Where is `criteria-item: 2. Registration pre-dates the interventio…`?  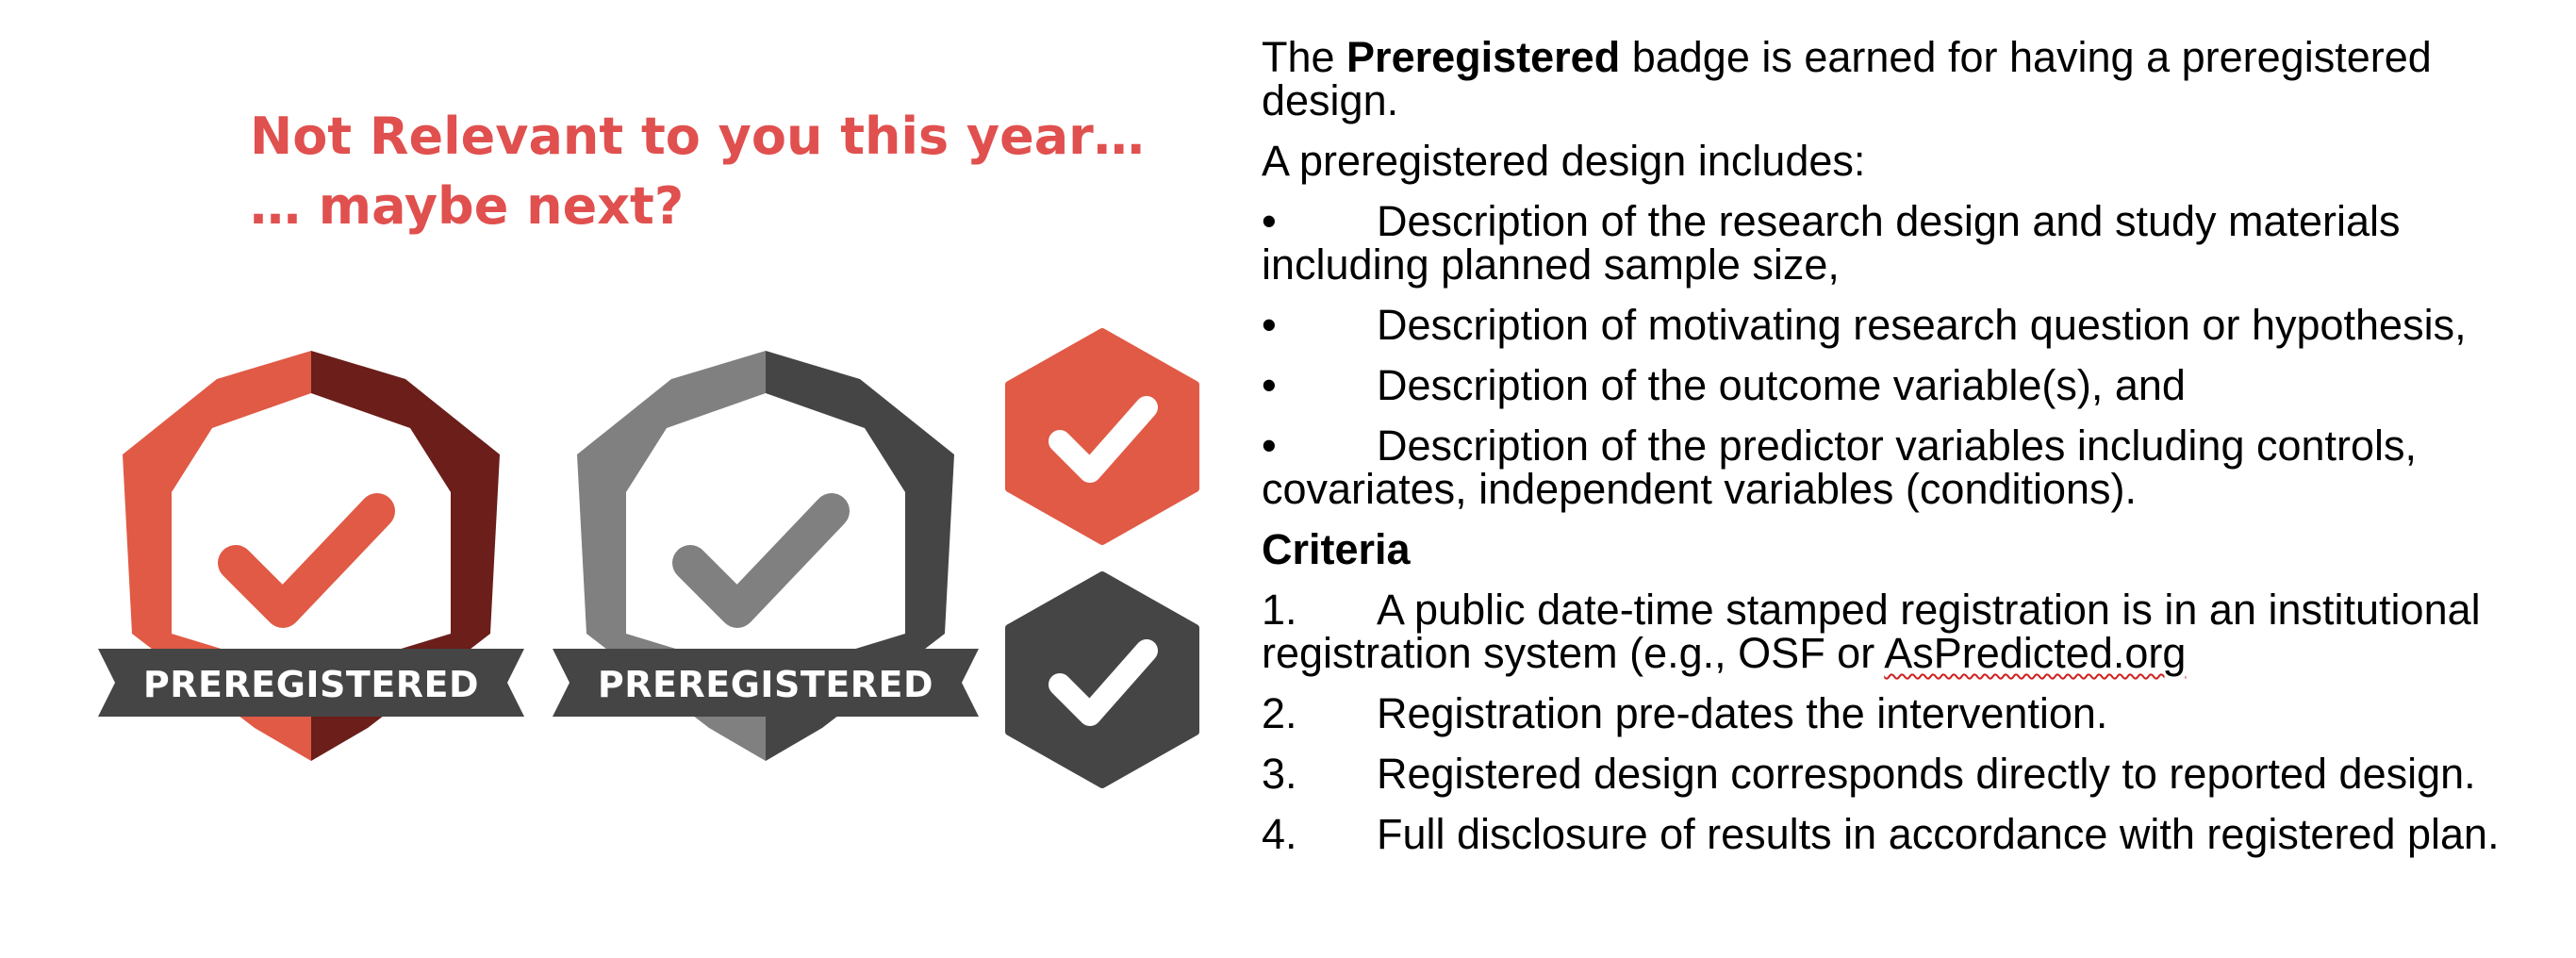 criteria-item: 2. Registration pre-dates the interventio… is located at coordinates (1917, 713).